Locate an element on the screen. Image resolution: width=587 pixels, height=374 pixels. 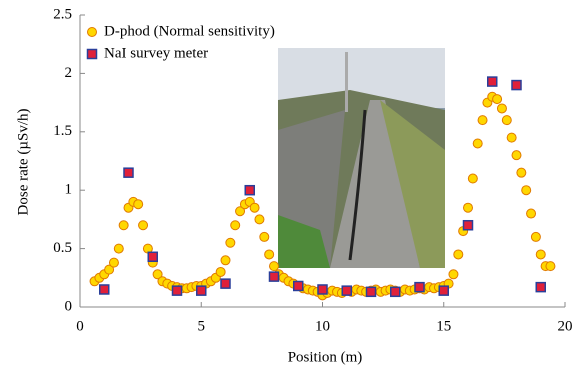
x-tick-label: 5 is located at coordinates (202, 326).